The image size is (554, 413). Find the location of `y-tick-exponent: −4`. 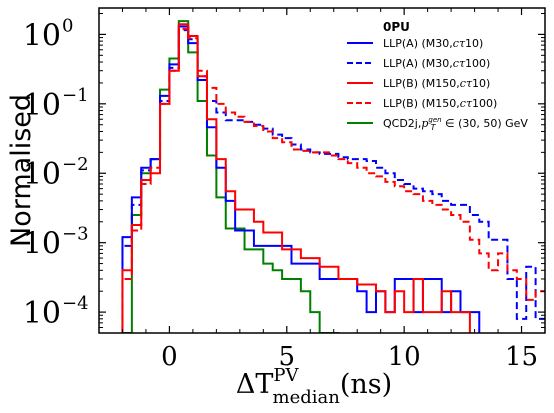

y-tick-exponent: −4 is located at coordinates (75, 303).